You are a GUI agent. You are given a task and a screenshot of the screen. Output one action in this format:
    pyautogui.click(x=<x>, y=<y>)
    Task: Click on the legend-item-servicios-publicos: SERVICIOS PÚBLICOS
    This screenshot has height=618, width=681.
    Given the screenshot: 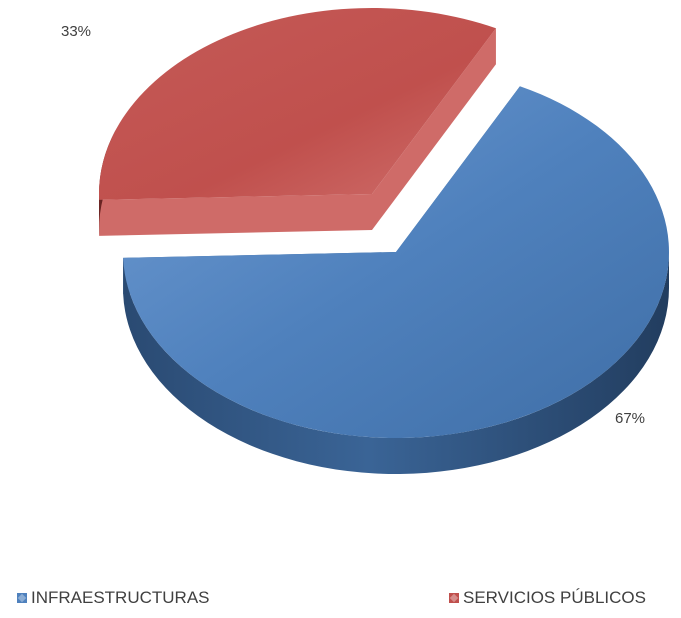 What is the action you would take?
    pyautogui.click(x=547, y=598)
    